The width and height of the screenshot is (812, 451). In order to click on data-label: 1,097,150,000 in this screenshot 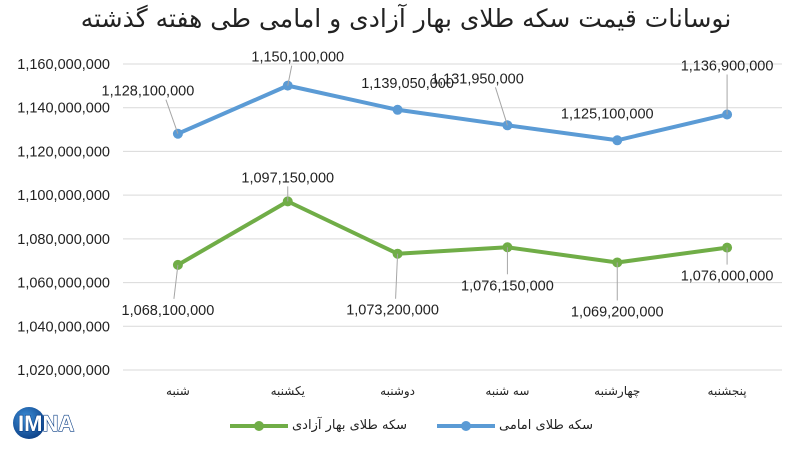, I will do `click(287, 178)`.